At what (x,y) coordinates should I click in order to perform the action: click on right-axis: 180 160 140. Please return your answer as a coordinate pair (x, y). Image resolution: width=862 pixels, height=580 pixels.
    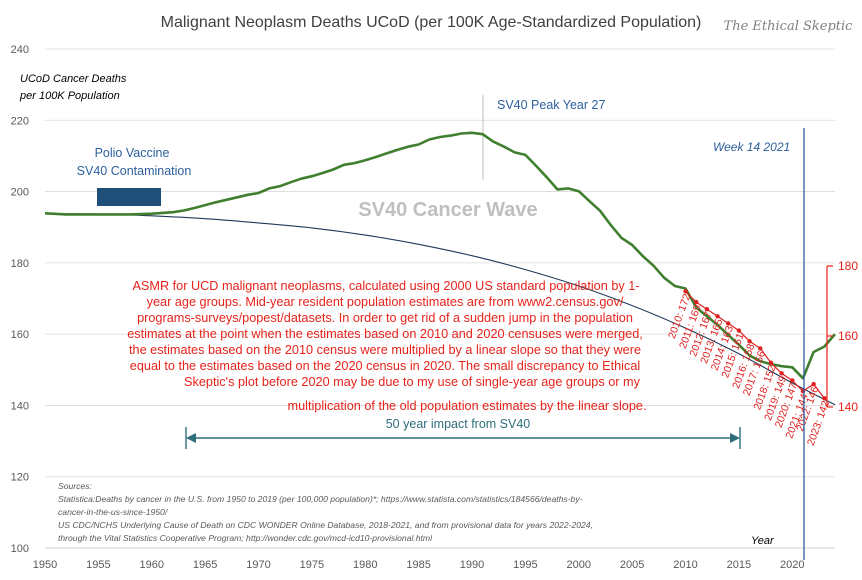
    Looking at the image, I should click on (842, 336).